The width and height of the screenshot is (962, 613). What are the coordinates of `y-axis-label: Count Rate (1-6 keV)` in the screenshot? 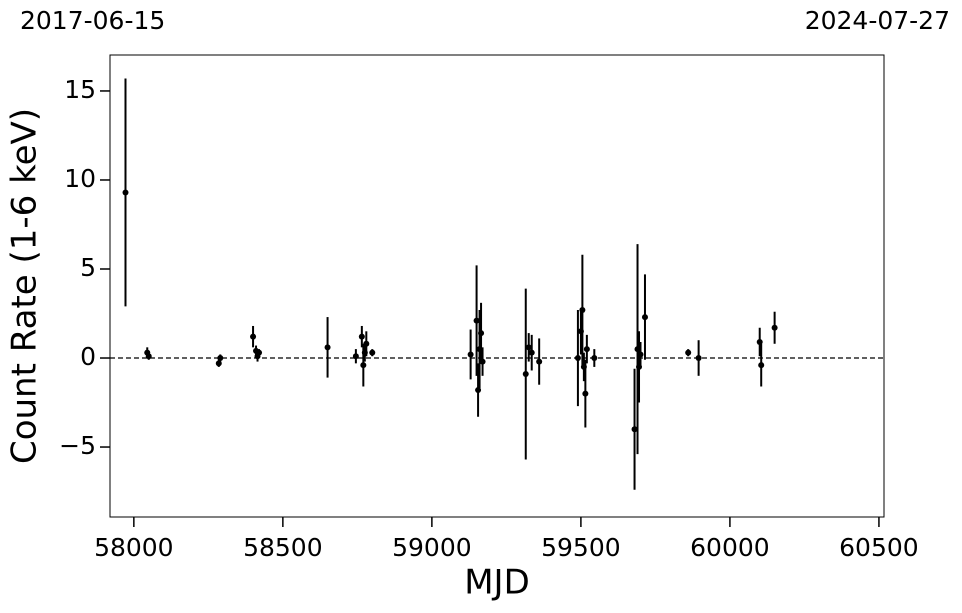 It's located at (25, 286).